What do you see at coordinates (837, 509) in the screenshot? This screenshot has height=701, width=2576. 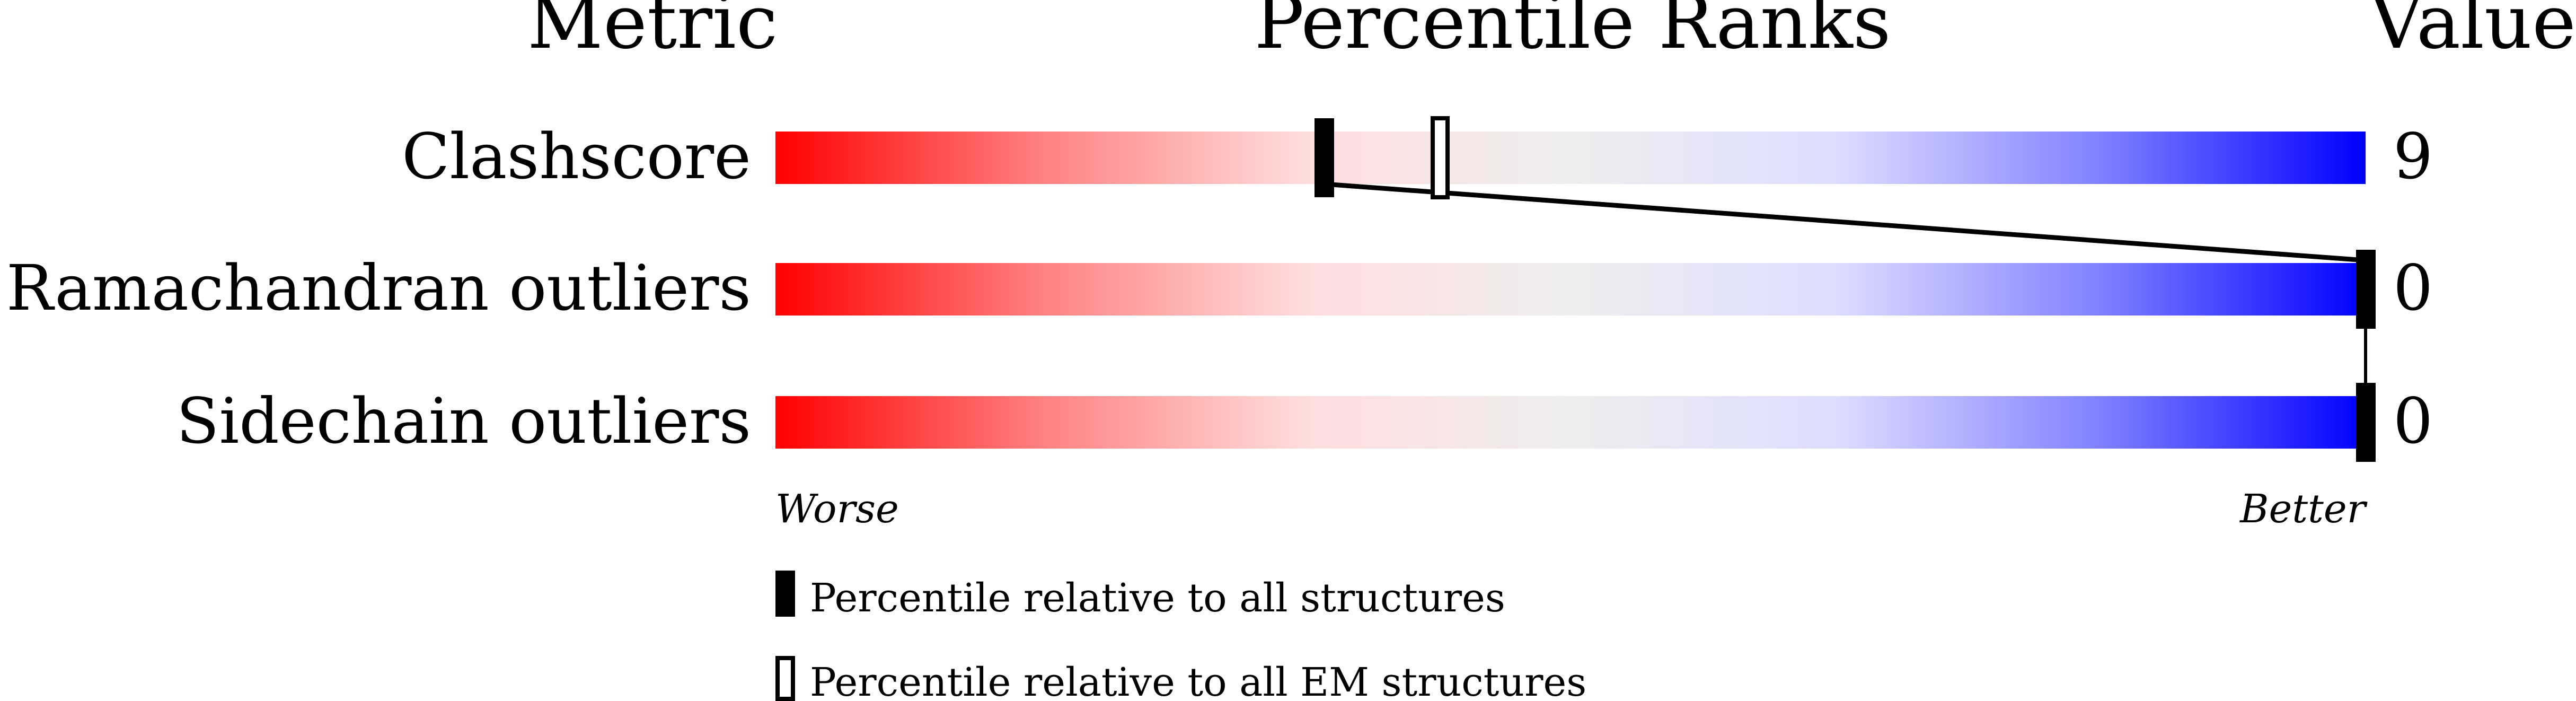 I see `worse-label: Worse` at bounding box center [837, 509].